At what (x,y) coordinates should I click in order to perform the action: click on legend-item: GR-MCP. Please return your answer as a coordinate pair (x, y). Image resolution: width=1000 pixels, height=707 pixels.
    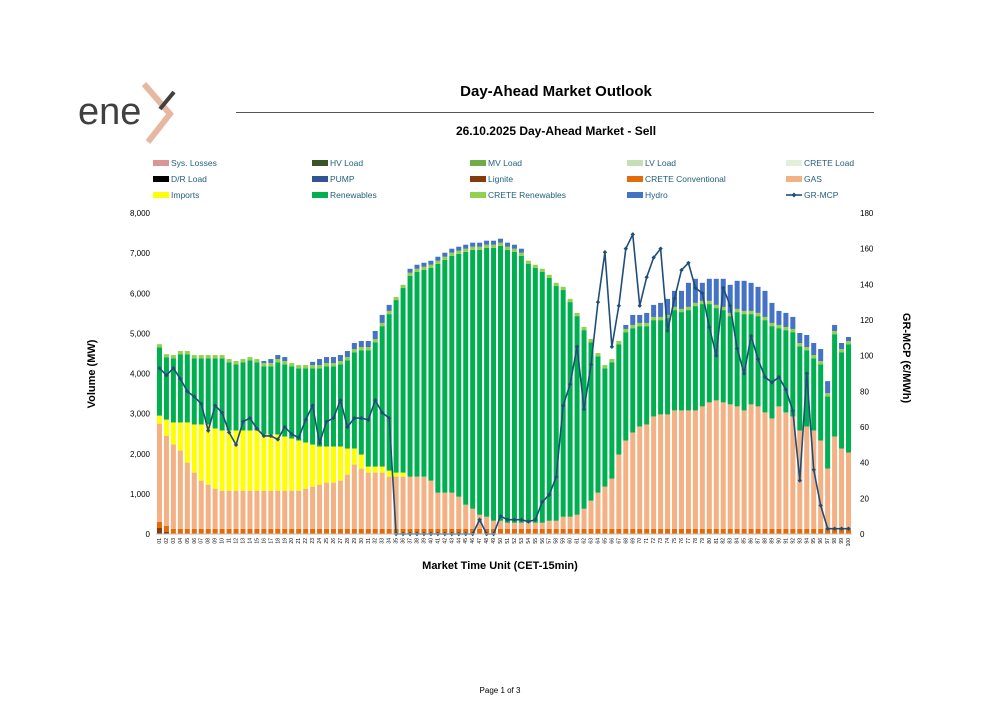
    Looking at the image, I should click on (812, 195).